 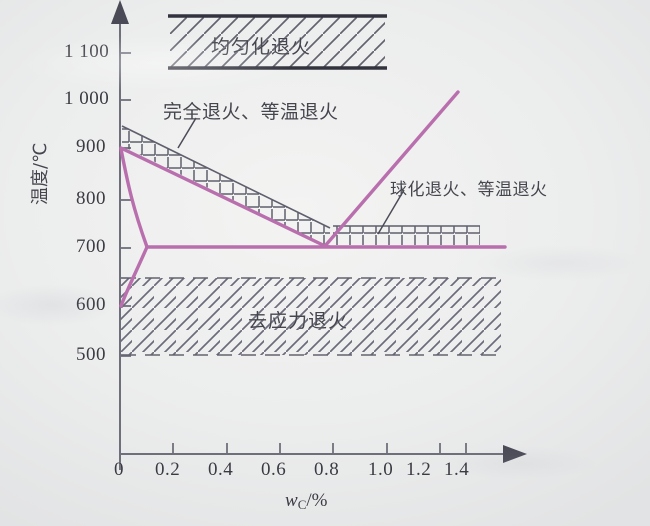 I want to click on y-tick-700: 700, so click(x=91, y=246).